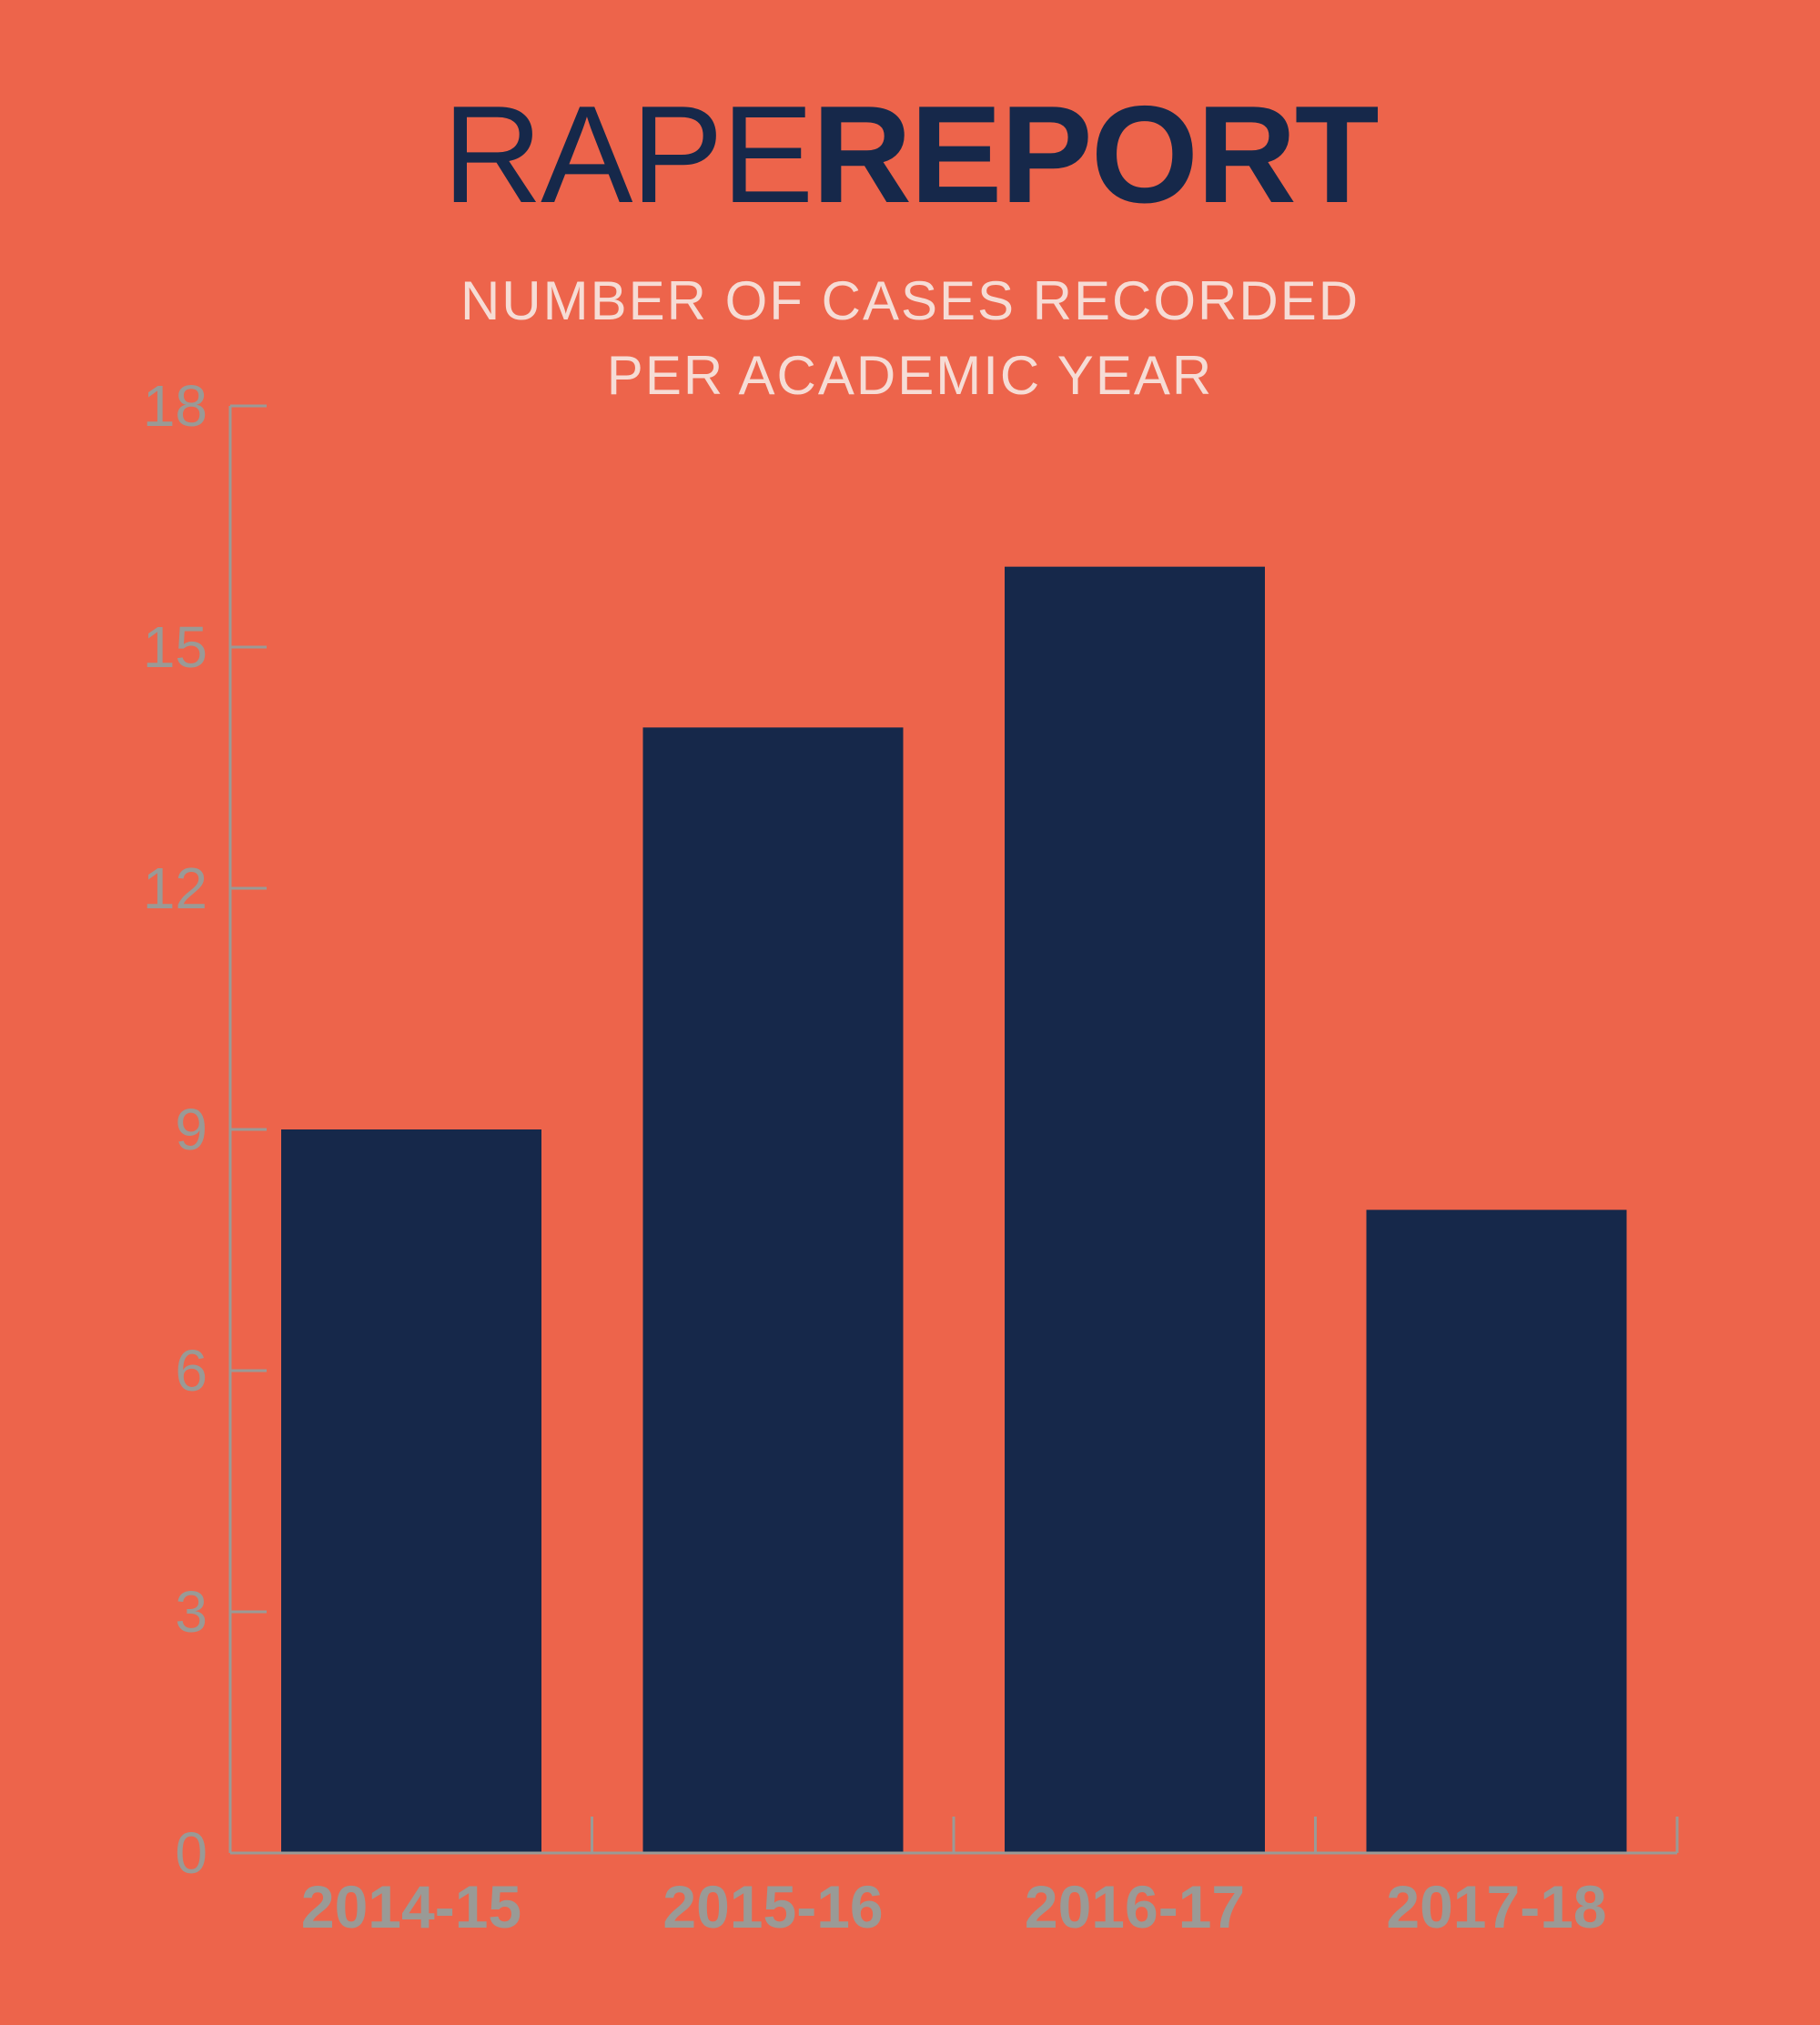 This screenshot has width=1820, height=2025. I want to click on y-tick-label-6: 6, so click(191, 1370).